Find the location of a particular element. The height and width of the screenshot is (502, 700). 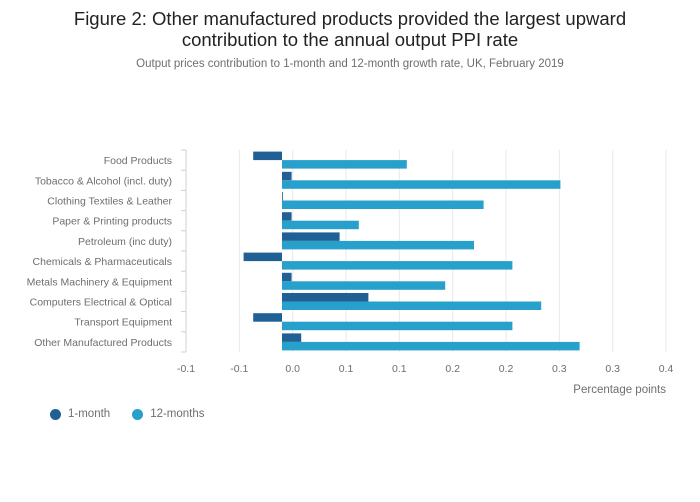

category-label: Chemicals & Pharmaceuticals is located at coordinates (102, 262).